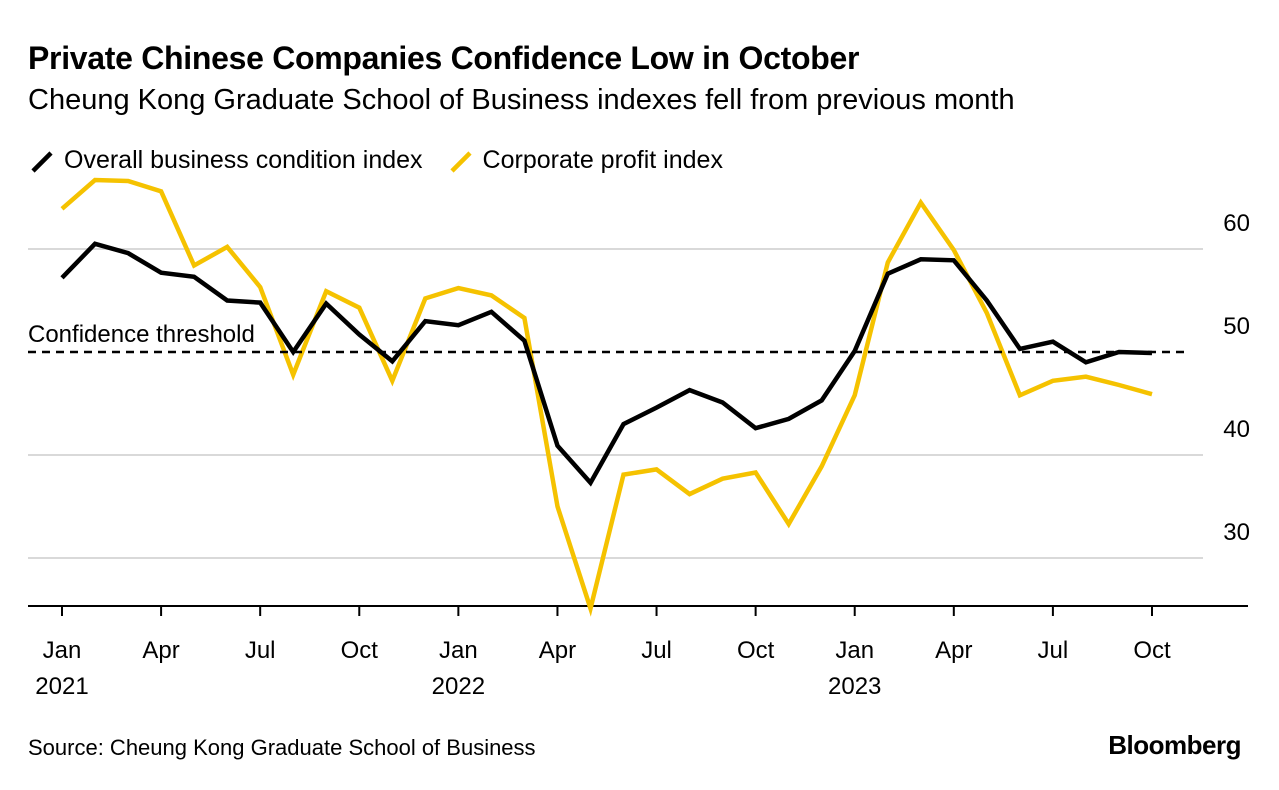  I want to click on x-tick-label-30: Jul, so click(1053, 650).